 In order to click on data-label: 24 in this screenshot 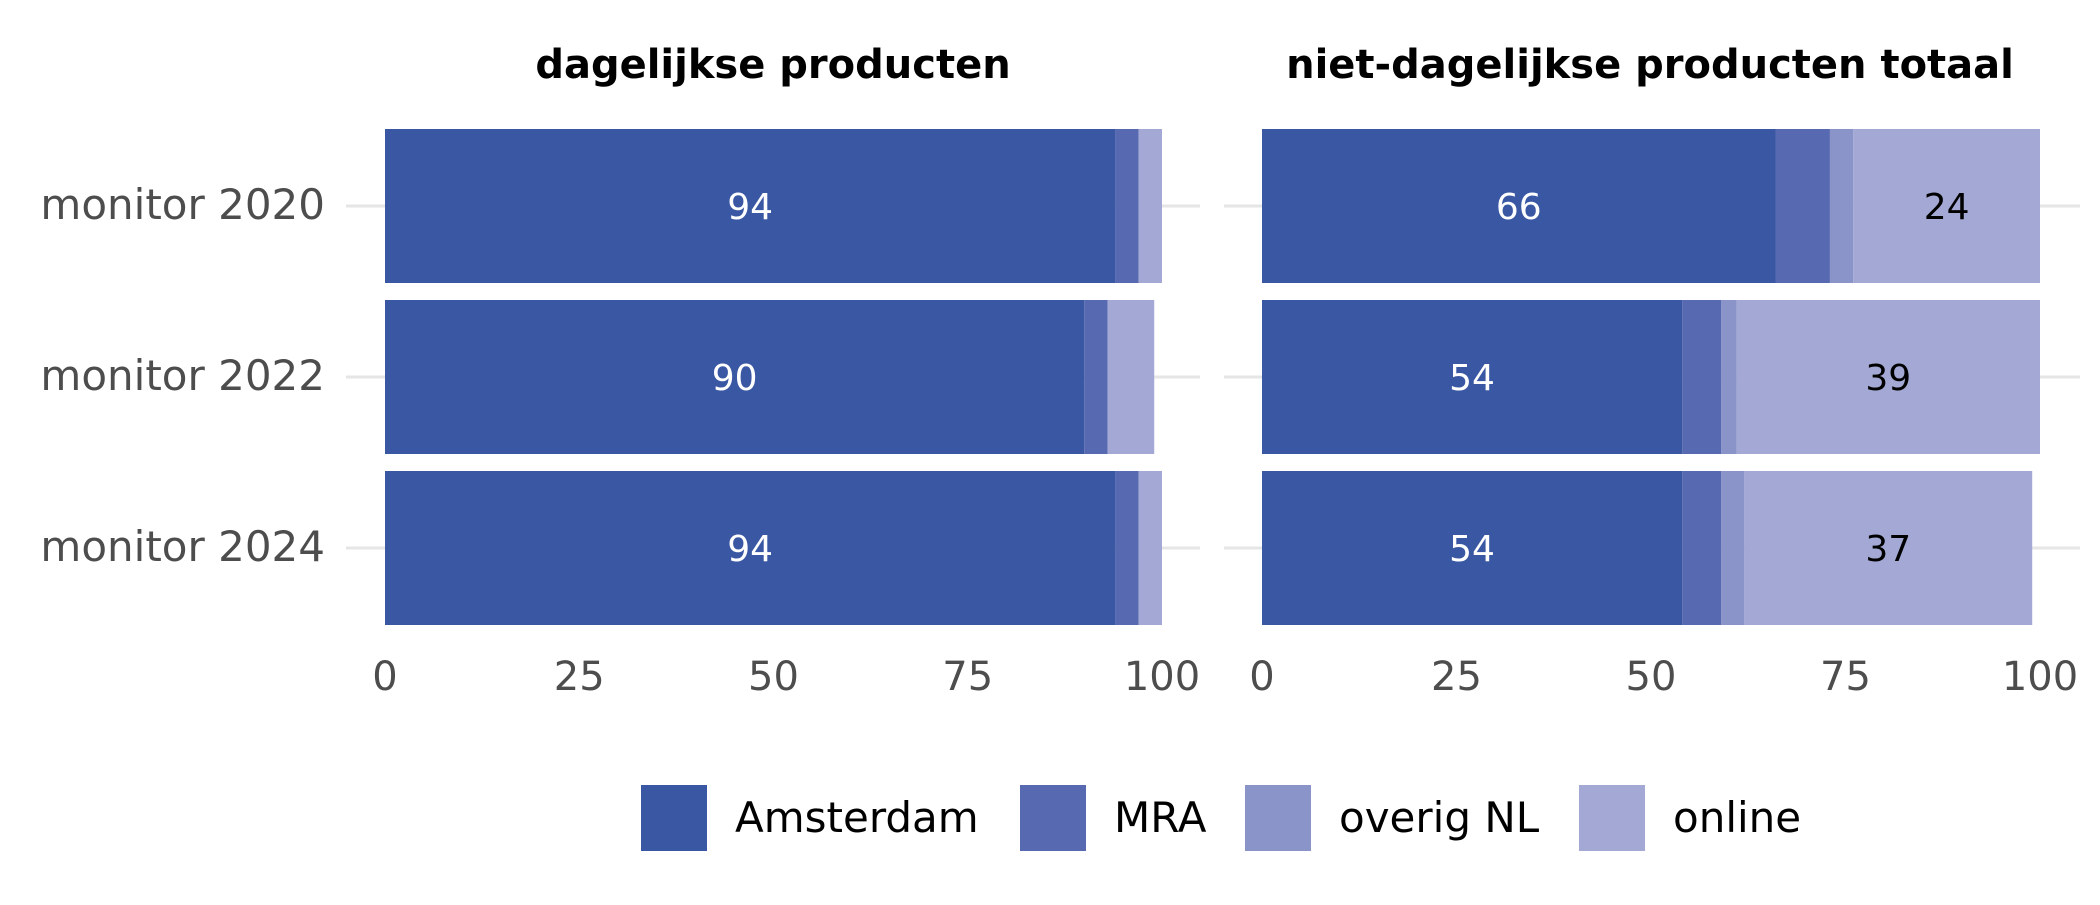, I will do `click(1947, 207)`.